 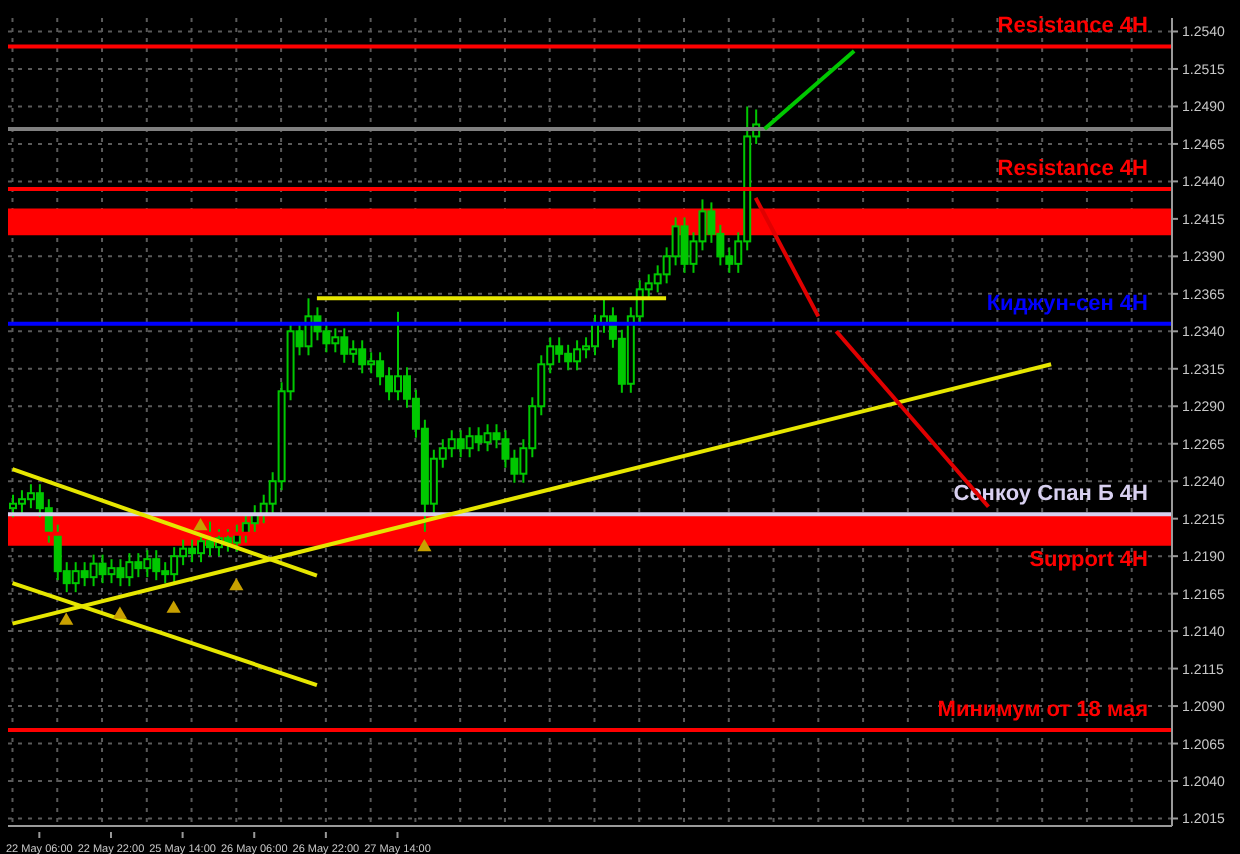 What do you see at coordinates (1042, 710) in the screenshot?
I see `ref-line-label: Минимум от 18 мая` at bounding box center [1042, 710].